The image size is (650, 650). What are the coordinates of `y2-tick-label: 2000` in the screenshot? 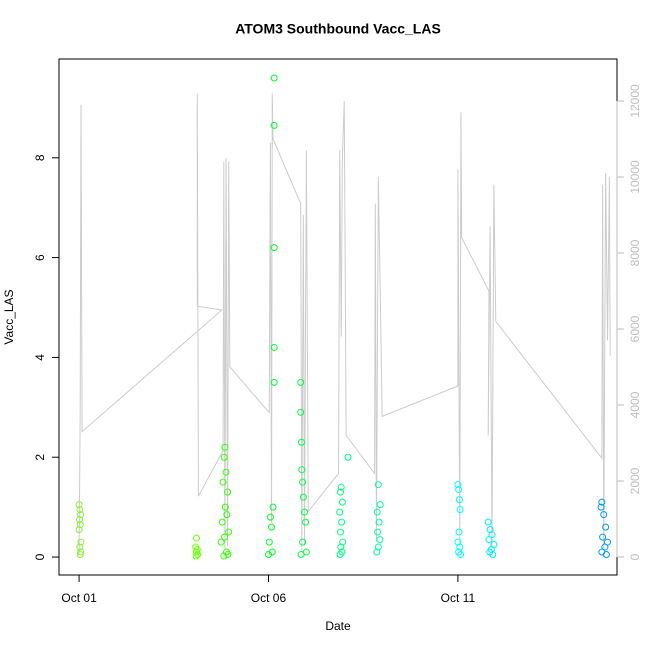 It's located at (635, 480).